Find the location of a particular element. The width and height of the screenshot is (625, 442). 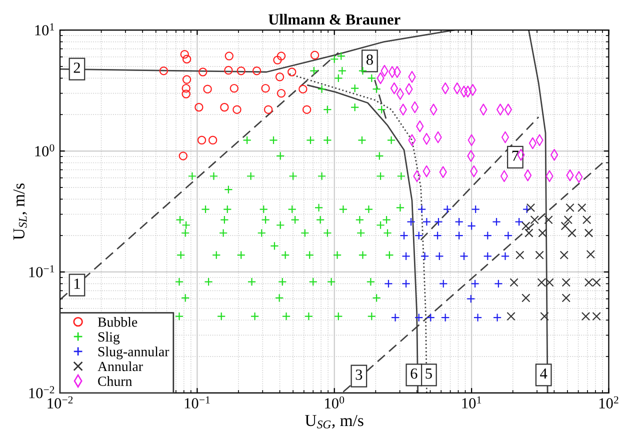

legend-label: Slug-annular is located at coordinates (134, 353).